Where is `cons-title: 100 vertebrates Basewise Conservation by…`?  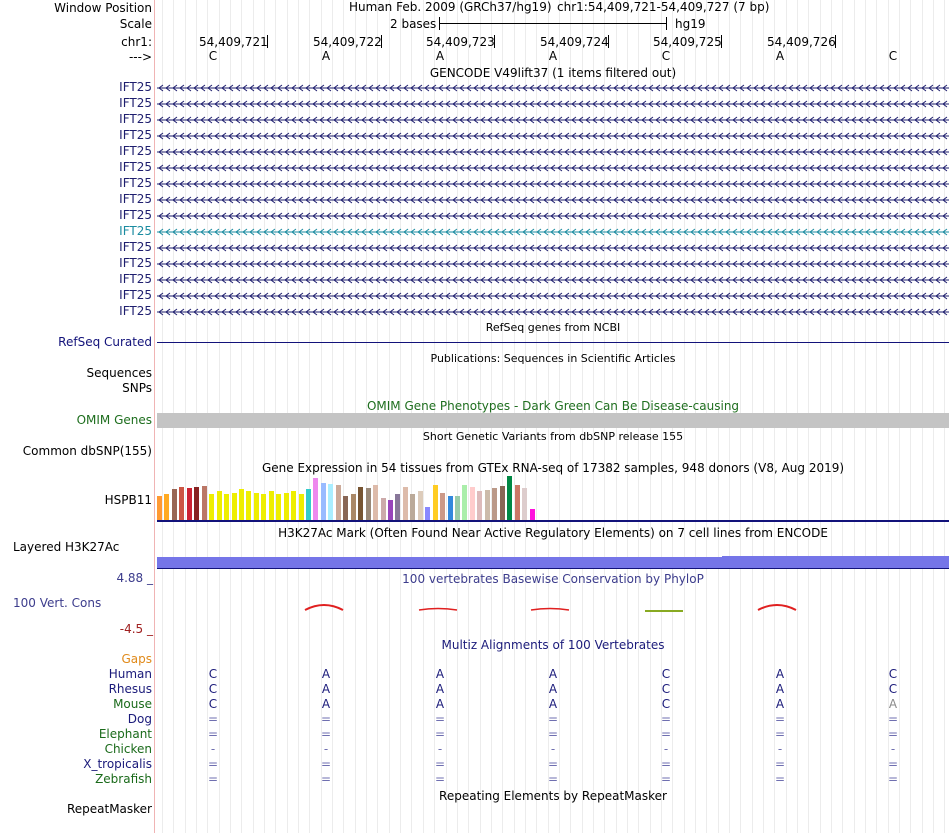 cons-title: 100 vertebrates Basewise Conservation by… is located at coordinates (553, 579).